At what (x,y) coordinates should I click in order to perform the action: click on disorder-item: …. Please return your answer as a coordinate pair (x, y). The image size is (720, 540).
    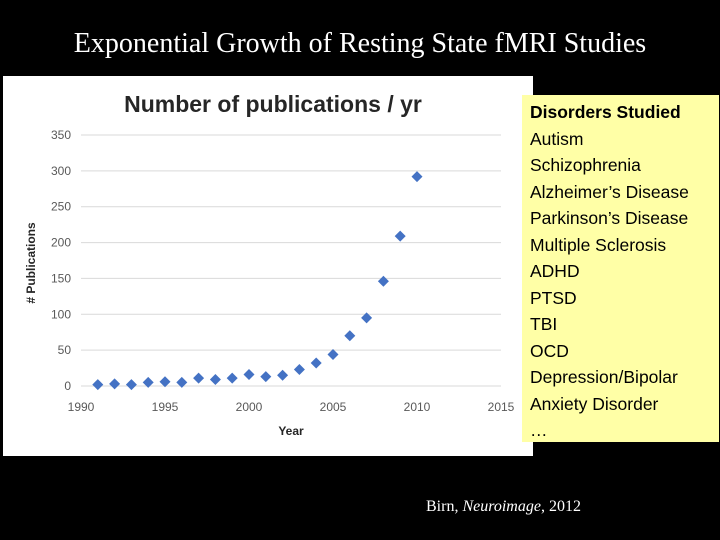
    Looking at the image, I should click on (539, 430).